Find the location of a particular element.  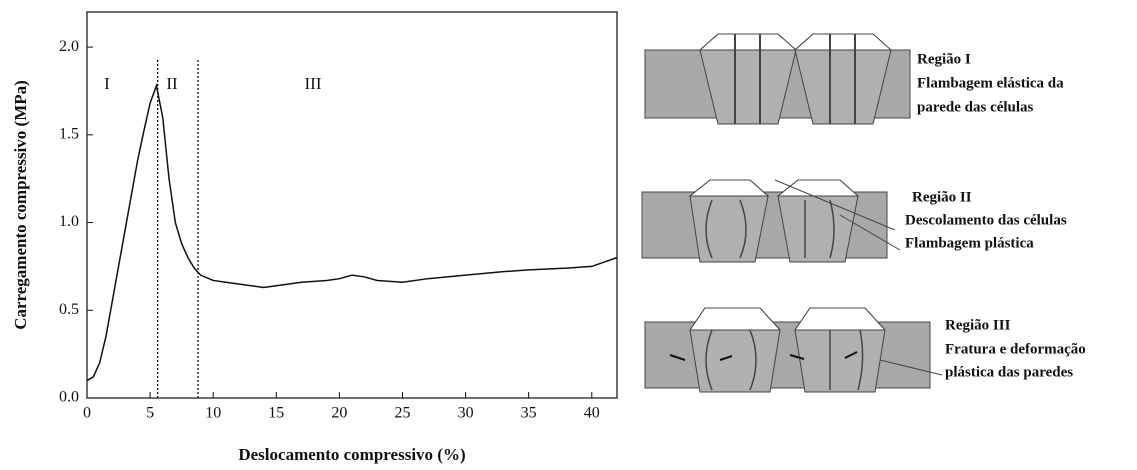

panel-text: Descolamento das células is located at coordinates (986, 220).